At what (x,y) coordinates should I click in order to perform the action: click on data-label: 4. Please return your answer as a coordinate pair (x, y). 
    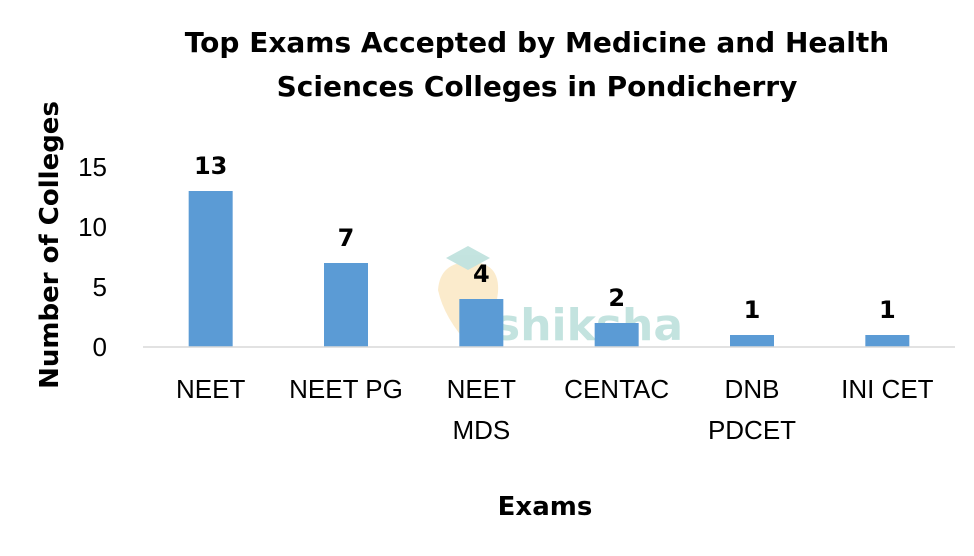
    Looking at the image, I should click on (481, 274).